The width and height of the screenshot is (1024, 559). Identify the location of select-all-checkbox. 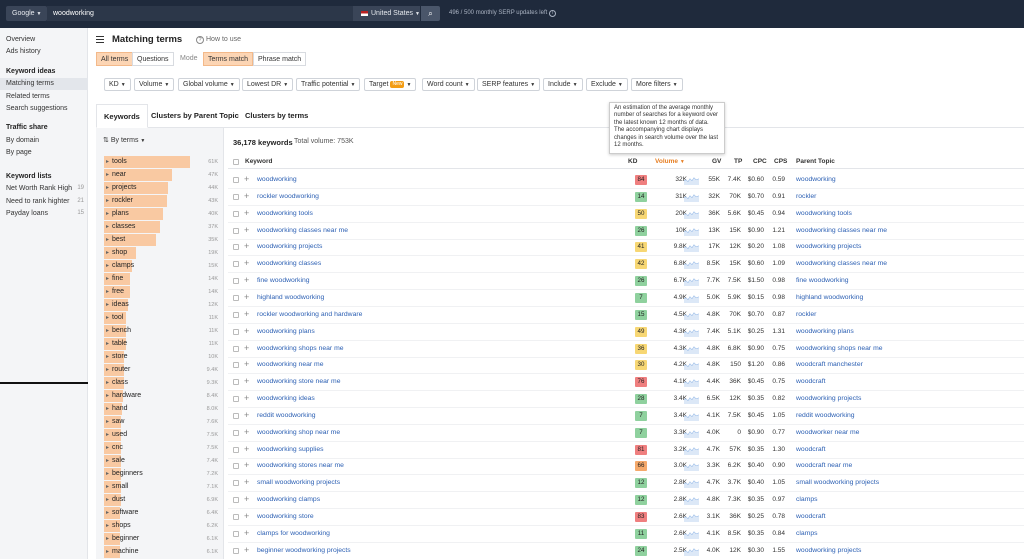
(236, 162).